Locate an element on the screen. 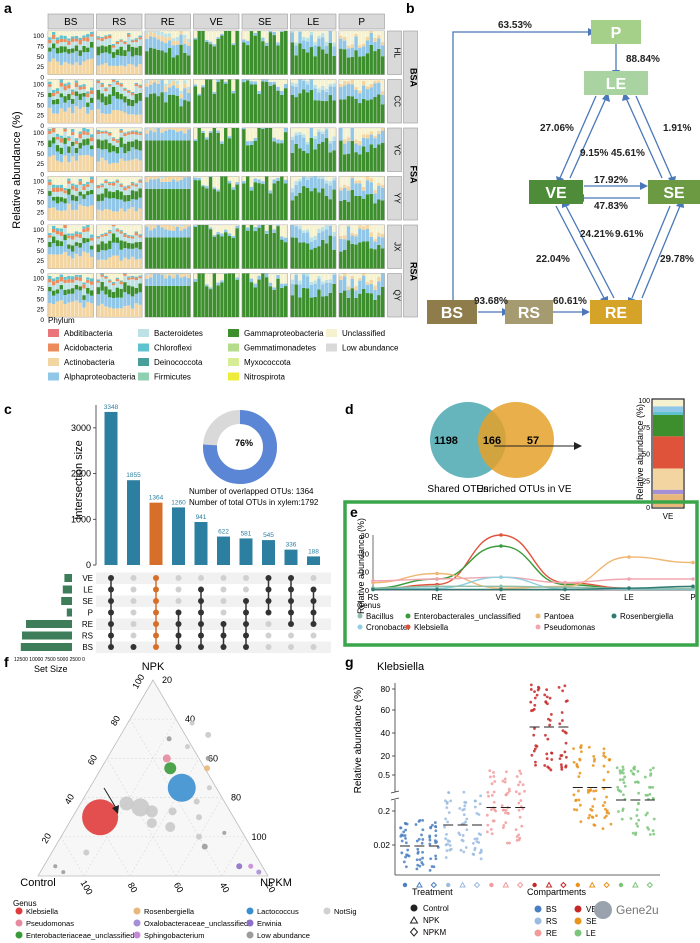 This screenshot has width=700, height=943. facet-bs-cc is located at coordinates (70, 101).